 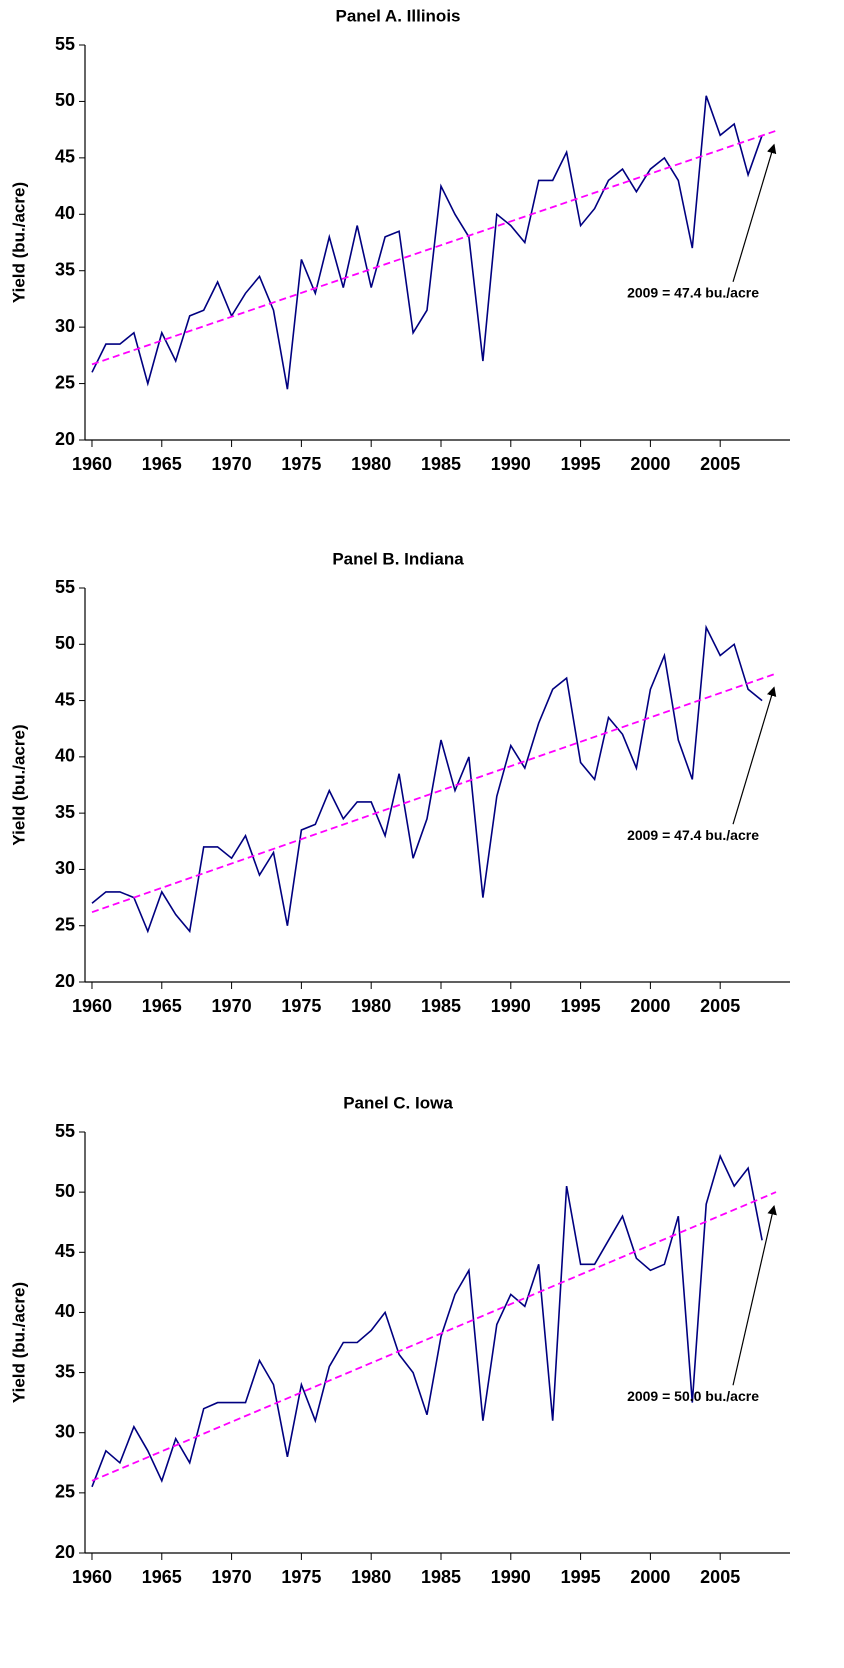 What do you see at coordinates (397, 15) in the screenshot?
I see `chart-title: Panel A. Illinois` at bounding box center [397, 15].